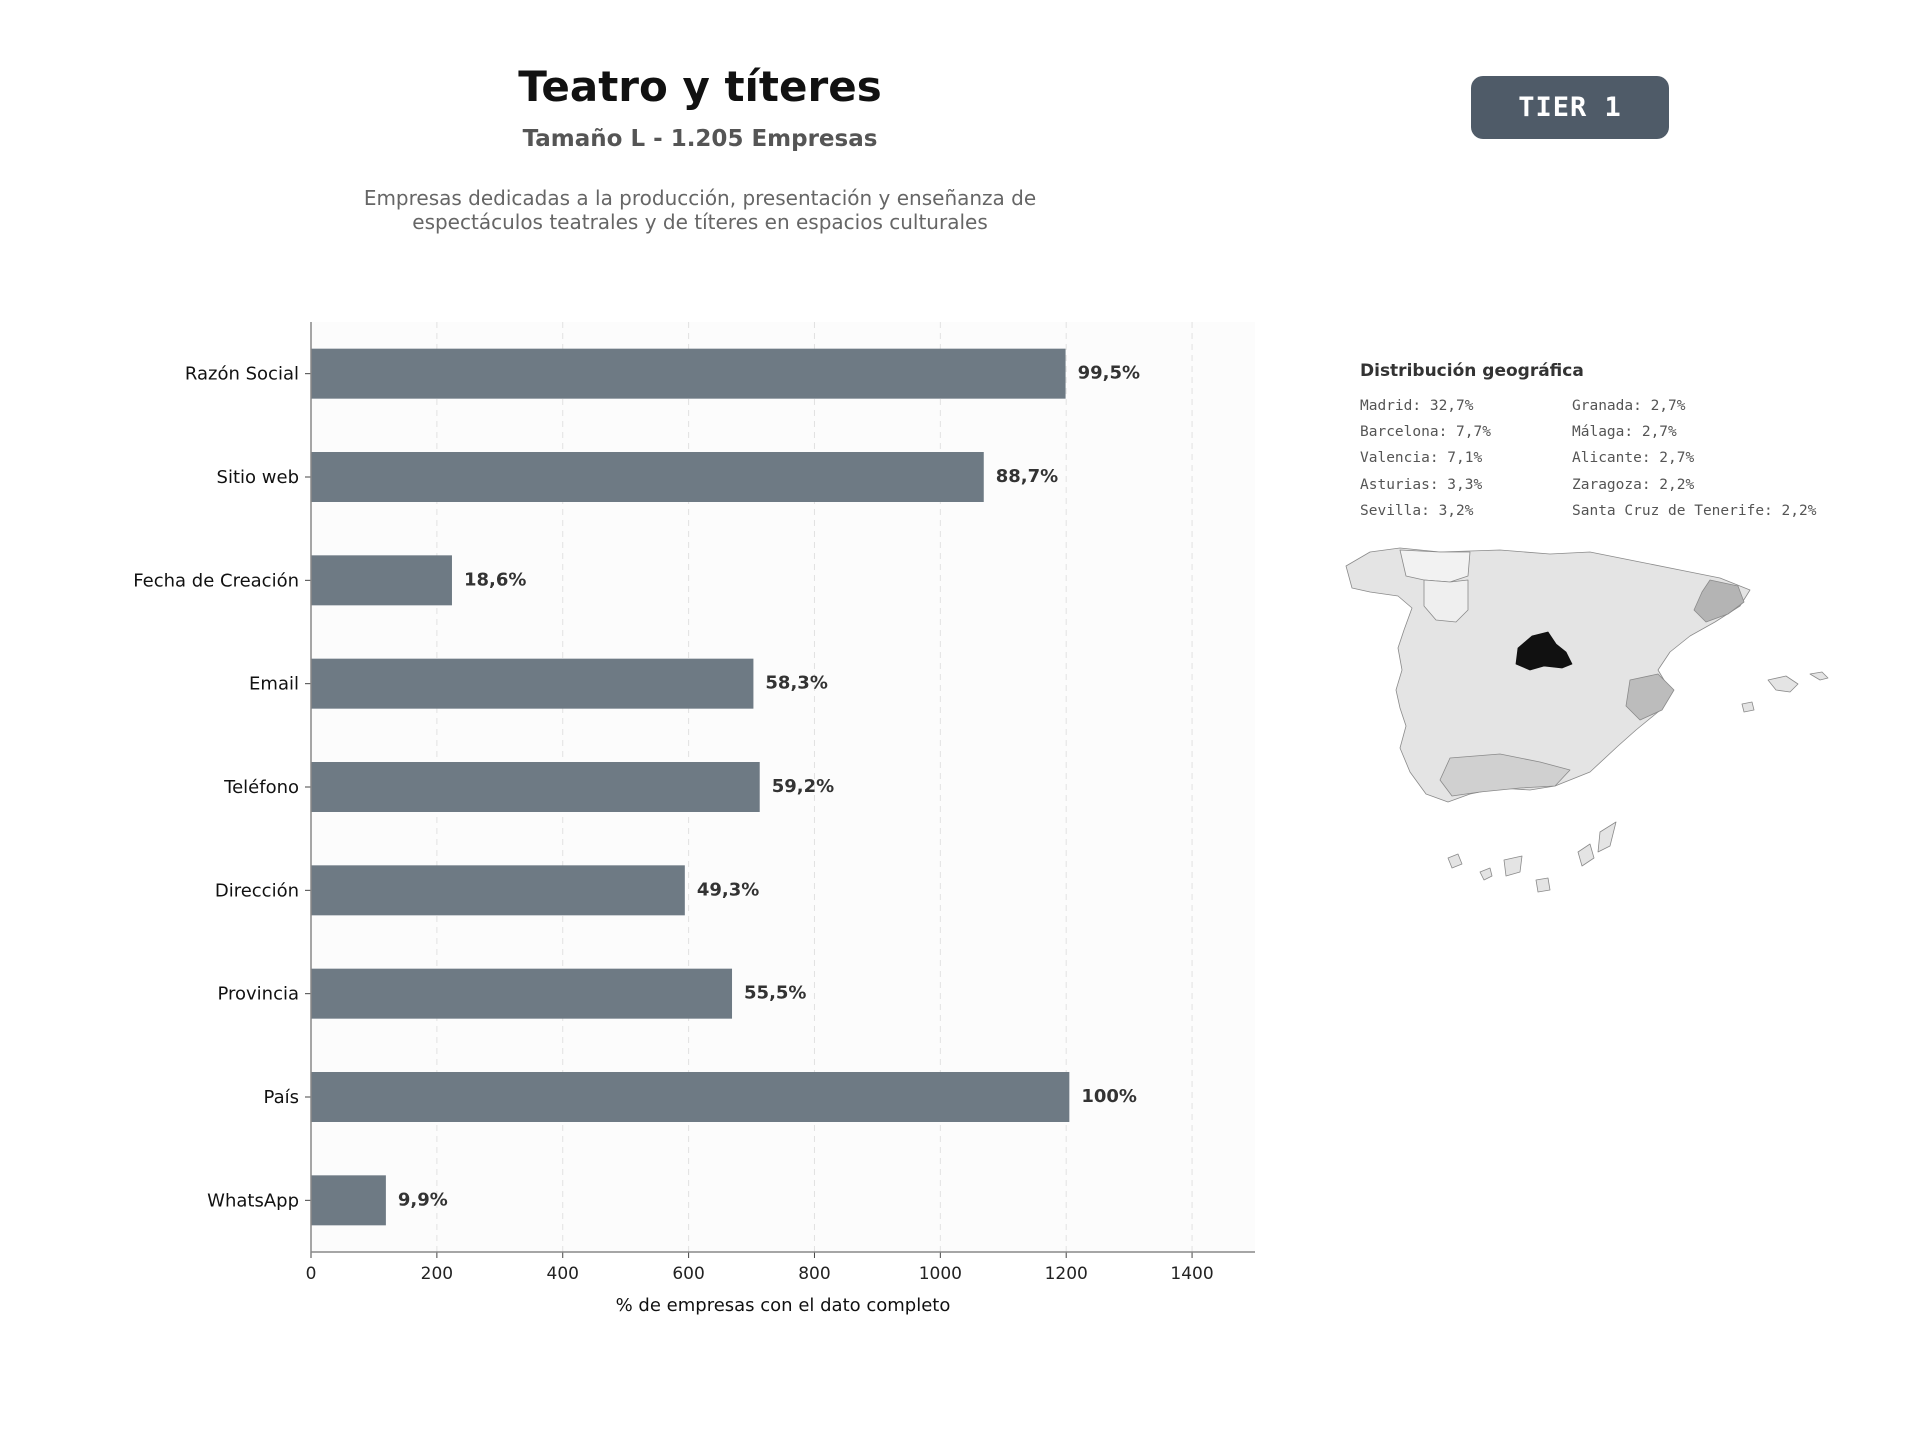 The width and height of the screenshot is (1920, 1440). I want to click on x-tick-label: 400, so click(563, 1274).